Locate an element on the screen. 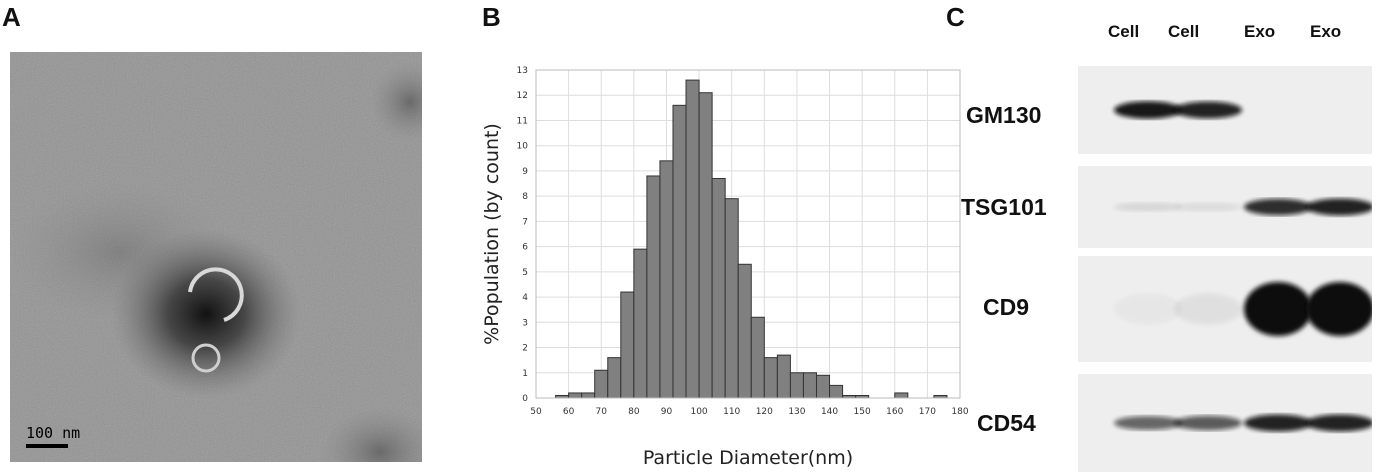  blot-label-cd9: CD9 is located at coordinates (1006, 307).